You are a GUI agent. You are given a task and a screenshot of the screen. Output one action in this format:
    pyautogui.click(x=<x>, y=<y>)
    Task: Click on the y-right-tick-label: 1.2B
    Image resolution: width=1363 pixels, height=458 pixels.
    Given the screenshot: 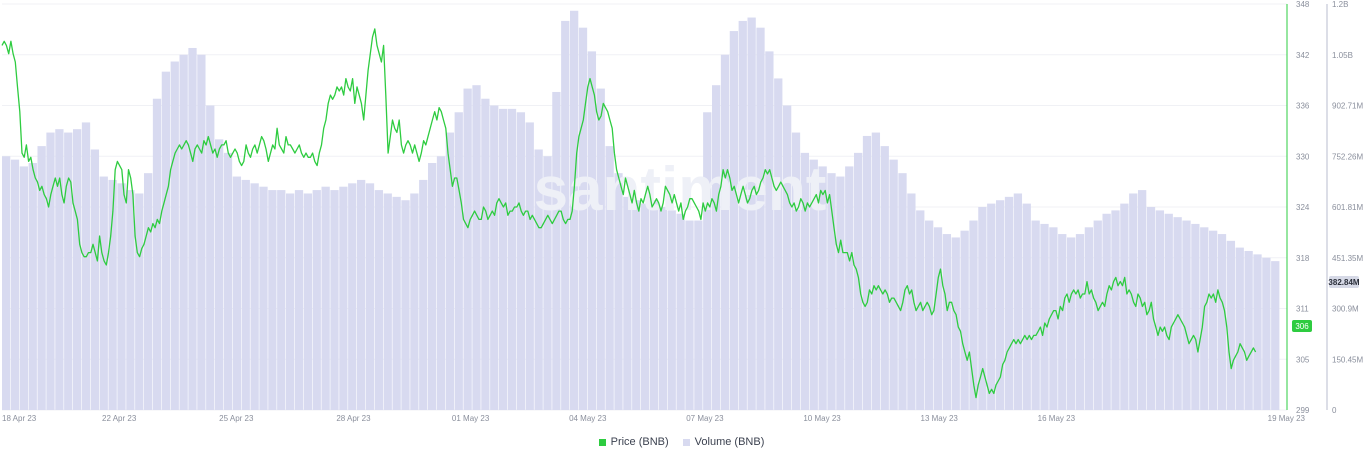 What is the action you would take?
    pyautogui.click(x=1340, y=4)
    